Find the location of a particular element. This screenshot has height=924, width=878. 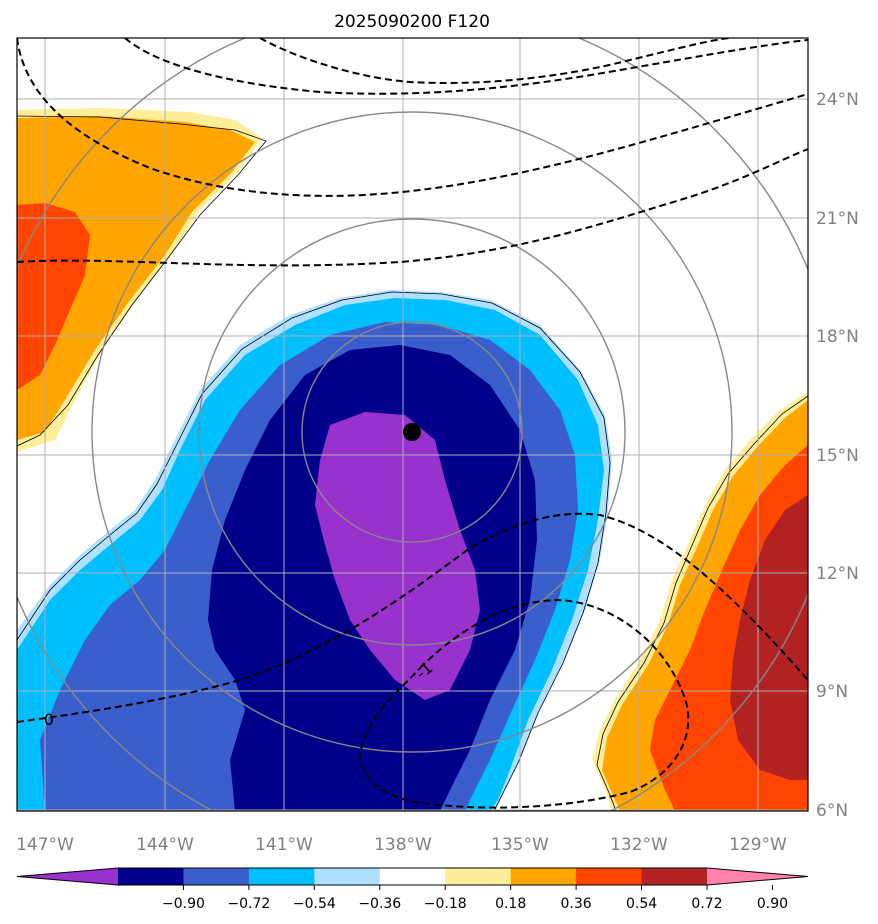

lon-label: 144°W is located at coordinates (165, 845).